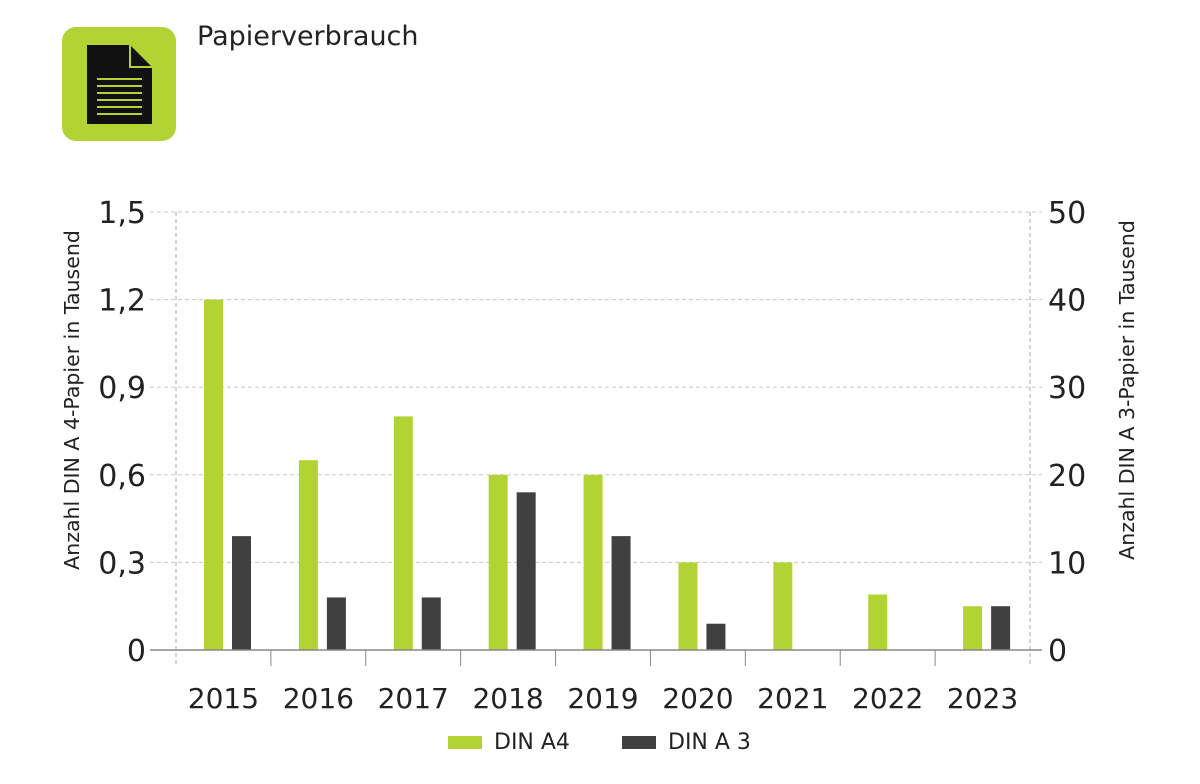 The width and height of the screenshot is (1200, 784). Describe the element at coordinates (308, 36) in the screenshot. I see `page-title: Papierverbrauch` at that location.